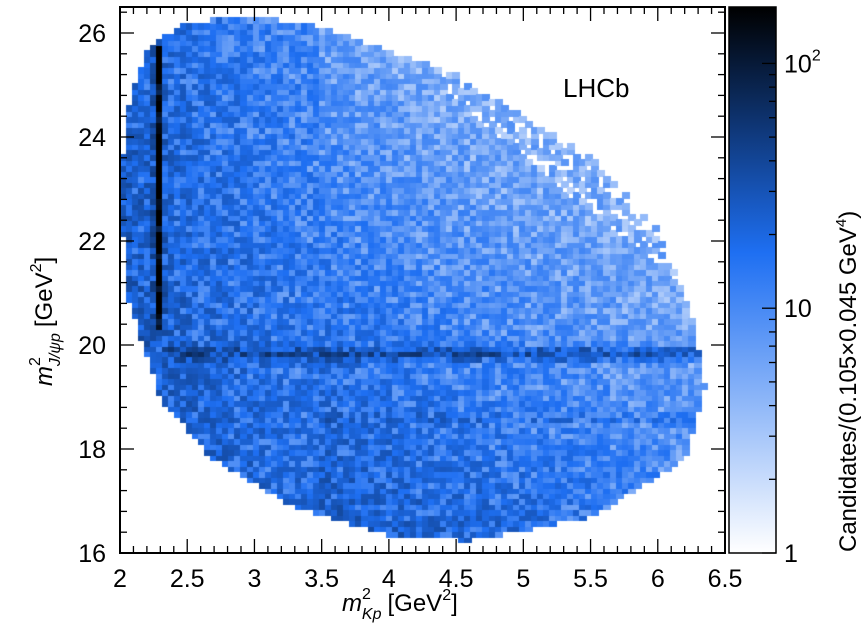 The width and height of the screenshot is (863, 637). I want to click on y-tick-label: 24, so click(92, 138).